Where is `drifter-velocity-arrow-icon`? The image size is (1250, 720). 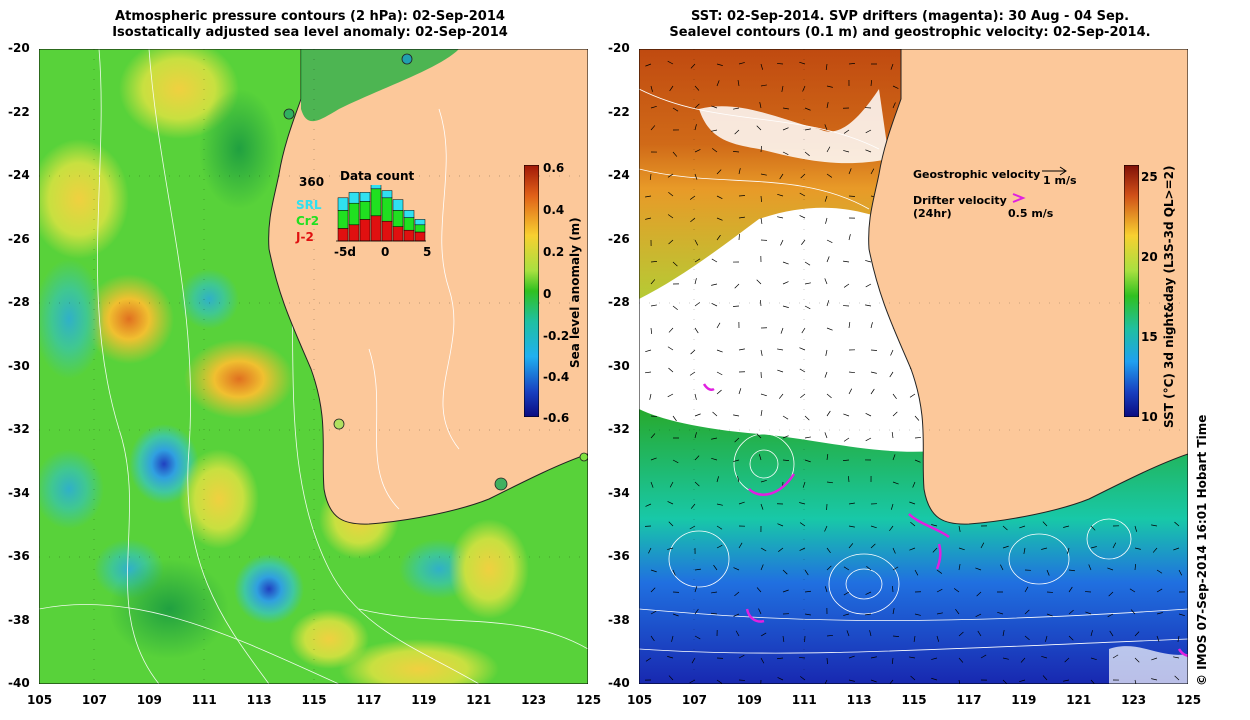 drifter-velocity-arrow-icon is located at coordinates (1019, 198).